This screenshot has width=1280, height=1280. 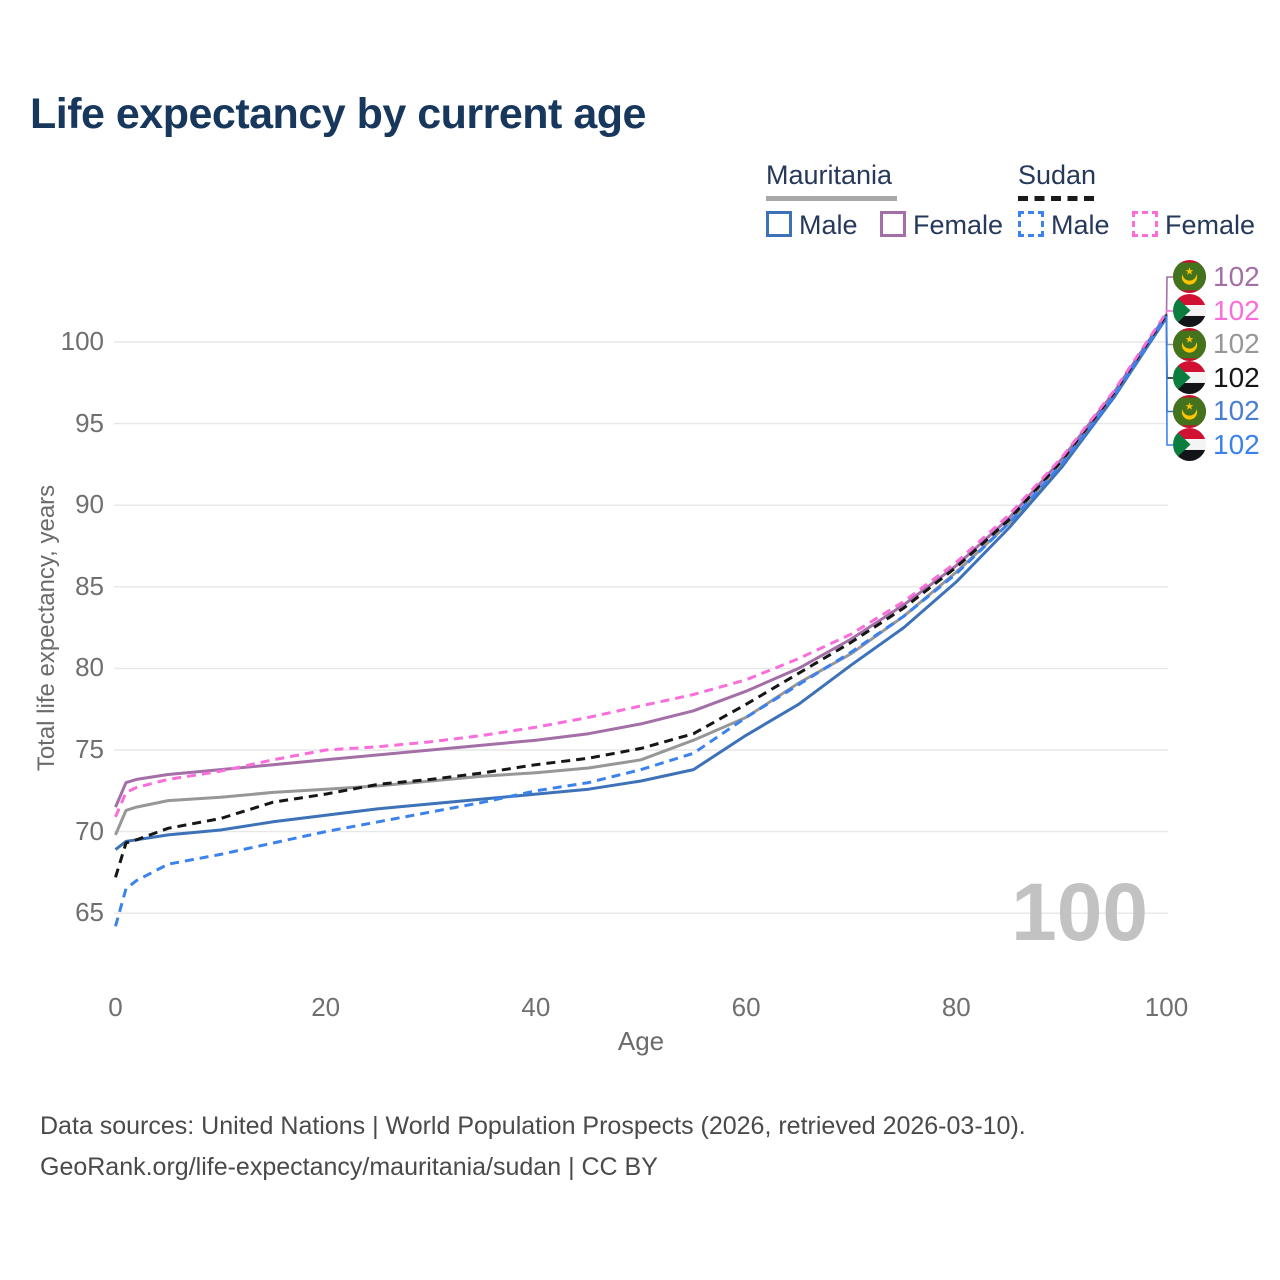 What do you see at coordinates (1166, 1007) in the screenshot?
I see `x-tick-label: 100` at bounding box center [1166, 1007].